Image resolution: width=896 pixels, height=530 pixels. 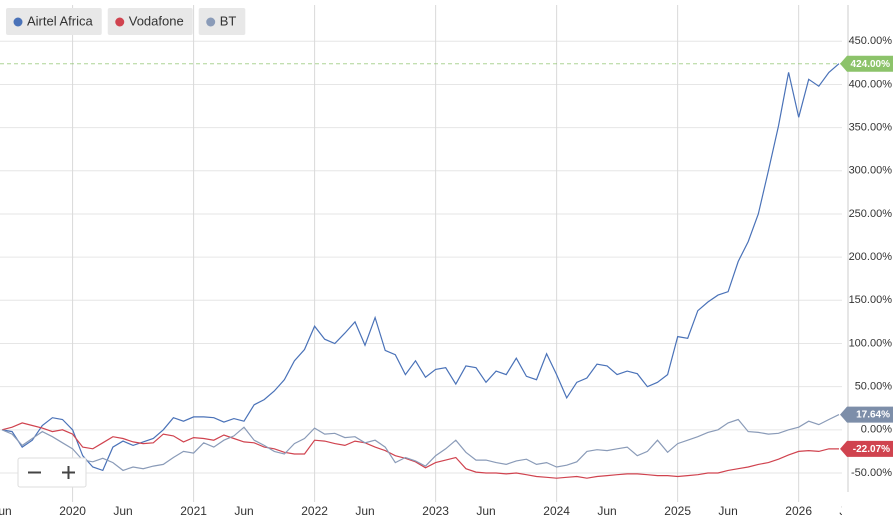 I want to click on zoom-controls, so click(x=52, y=472).